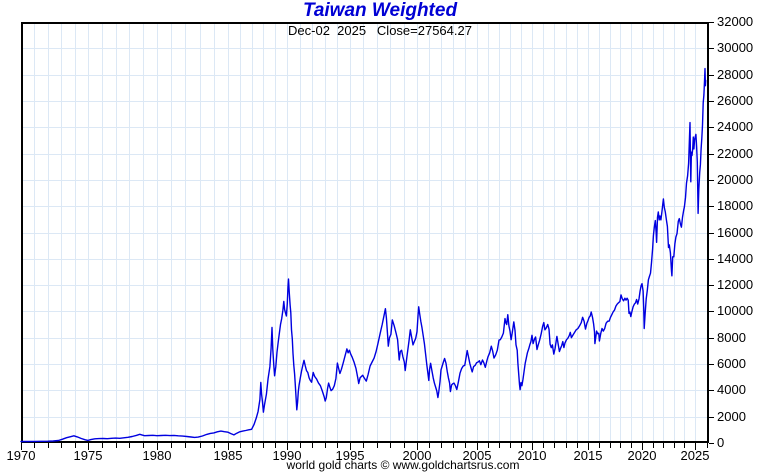 The image size is (760, 475). I want to click on x-axis-tick-label: 2015, so click(588, 455).